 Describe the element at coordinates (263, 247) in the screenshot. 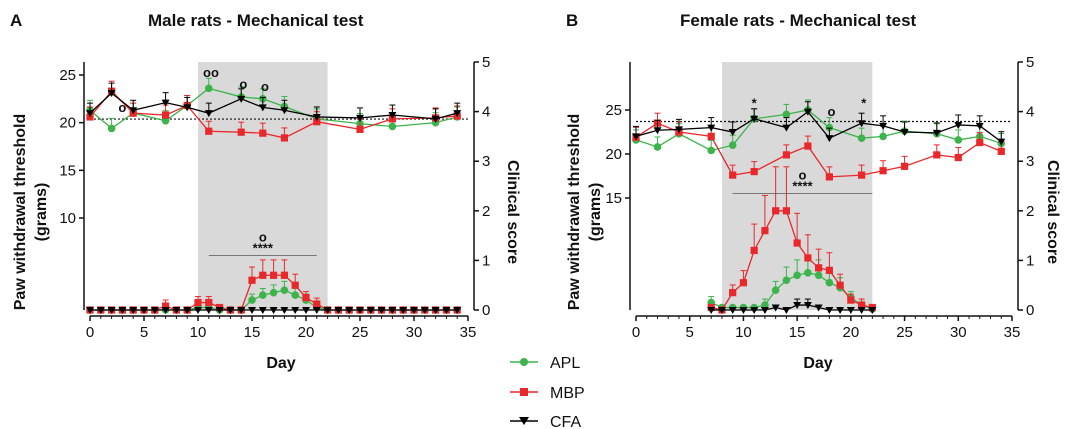

I see `panel-a-significance-stars: ****` at that location.